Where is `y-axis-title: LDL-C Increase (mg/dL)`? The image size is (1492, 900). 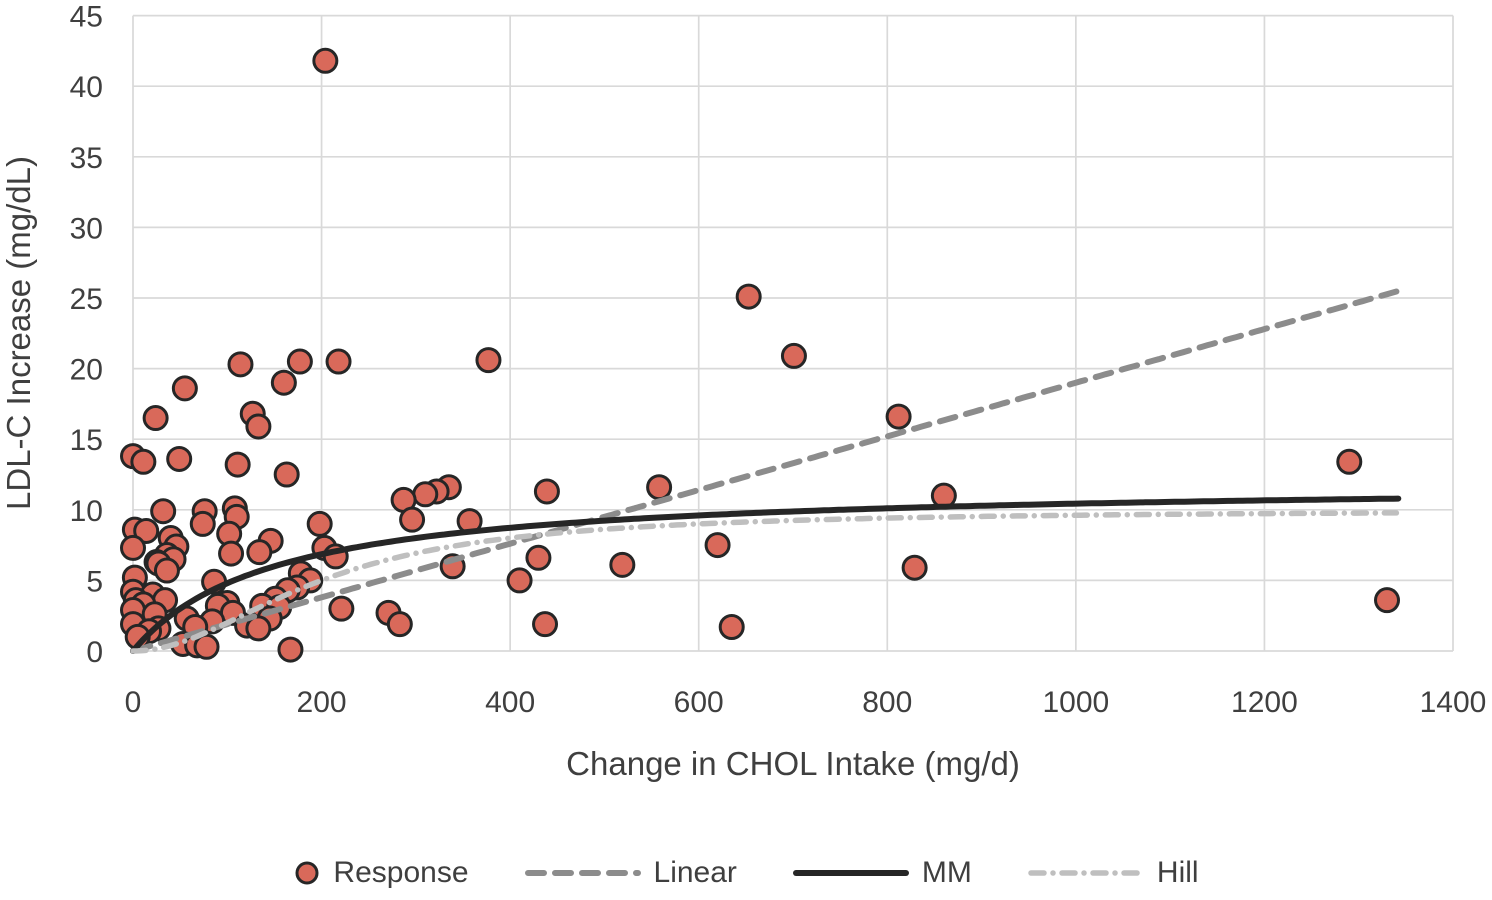 y-axis-title: LDL-C Increase (mg/dL) is located at coordinates (18, 333).